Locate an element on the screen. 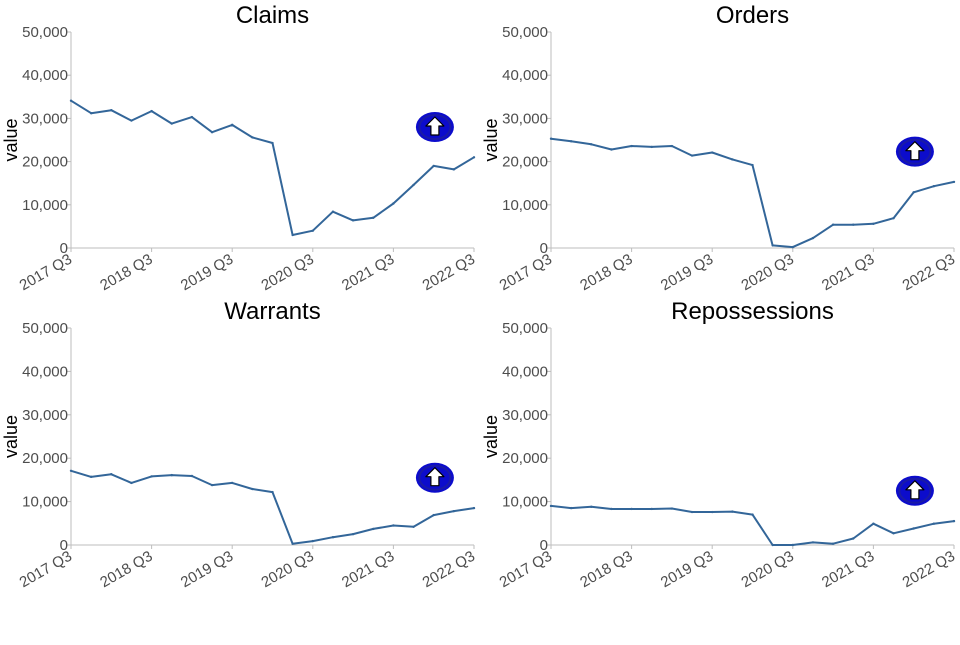 The height and width of the screenshot is (645, 960). up-arrow-icon is located at coordinates (434, 127).